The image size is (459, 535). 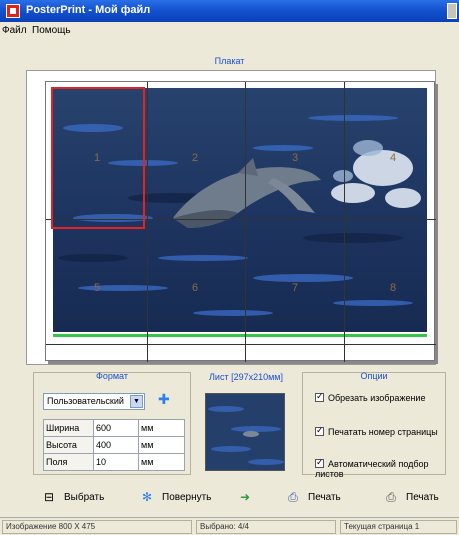 I want to click on auto-fit-label: Автоматический подбор листов, so click(x=372, y=469).